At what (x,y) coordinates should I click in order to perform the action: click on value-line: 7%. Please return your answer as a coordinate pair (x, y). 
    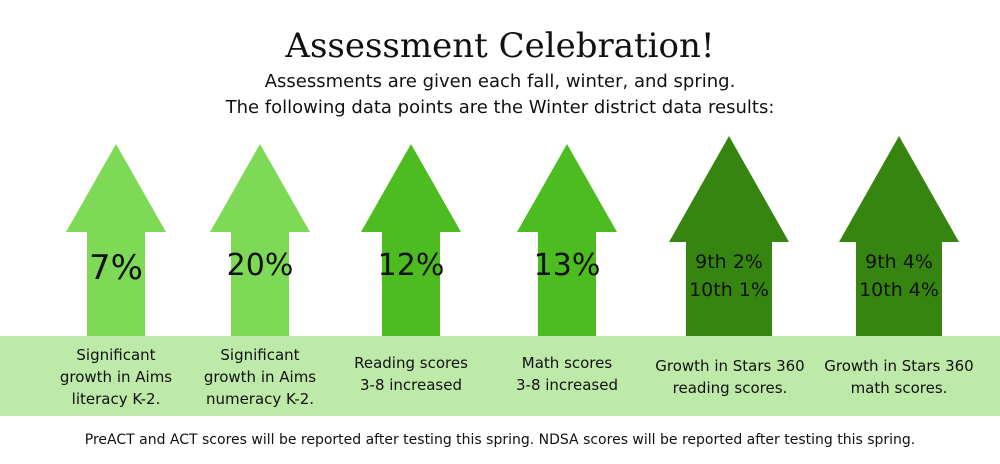
    Looking at the image, I should click on (116, 268).